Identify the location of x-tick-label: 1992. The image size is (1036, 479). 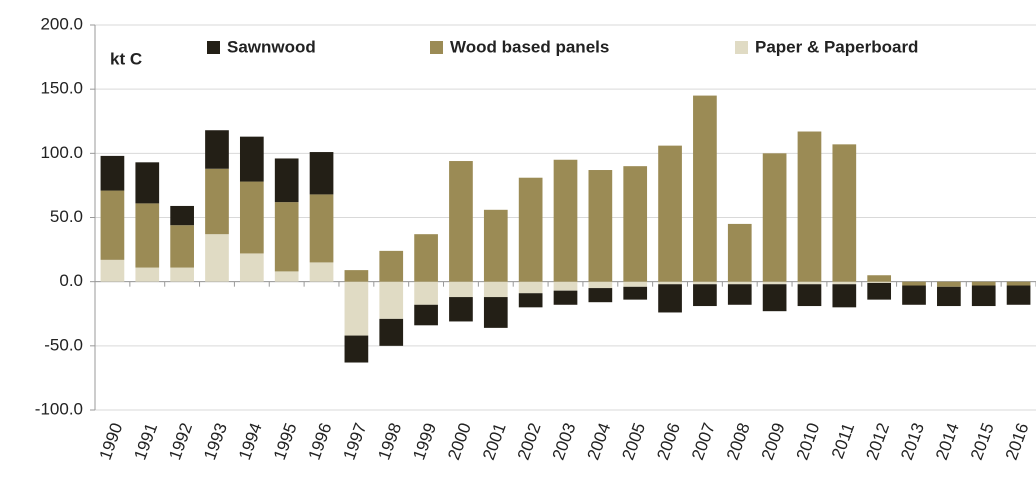
(180, 441).